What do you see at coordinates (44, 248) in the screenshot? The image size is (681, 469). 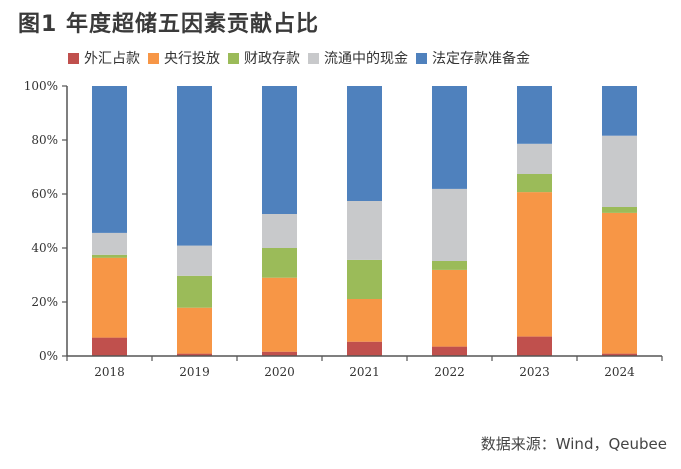 I see `y-tick-label: 40%` at bounding box center [44, 248].